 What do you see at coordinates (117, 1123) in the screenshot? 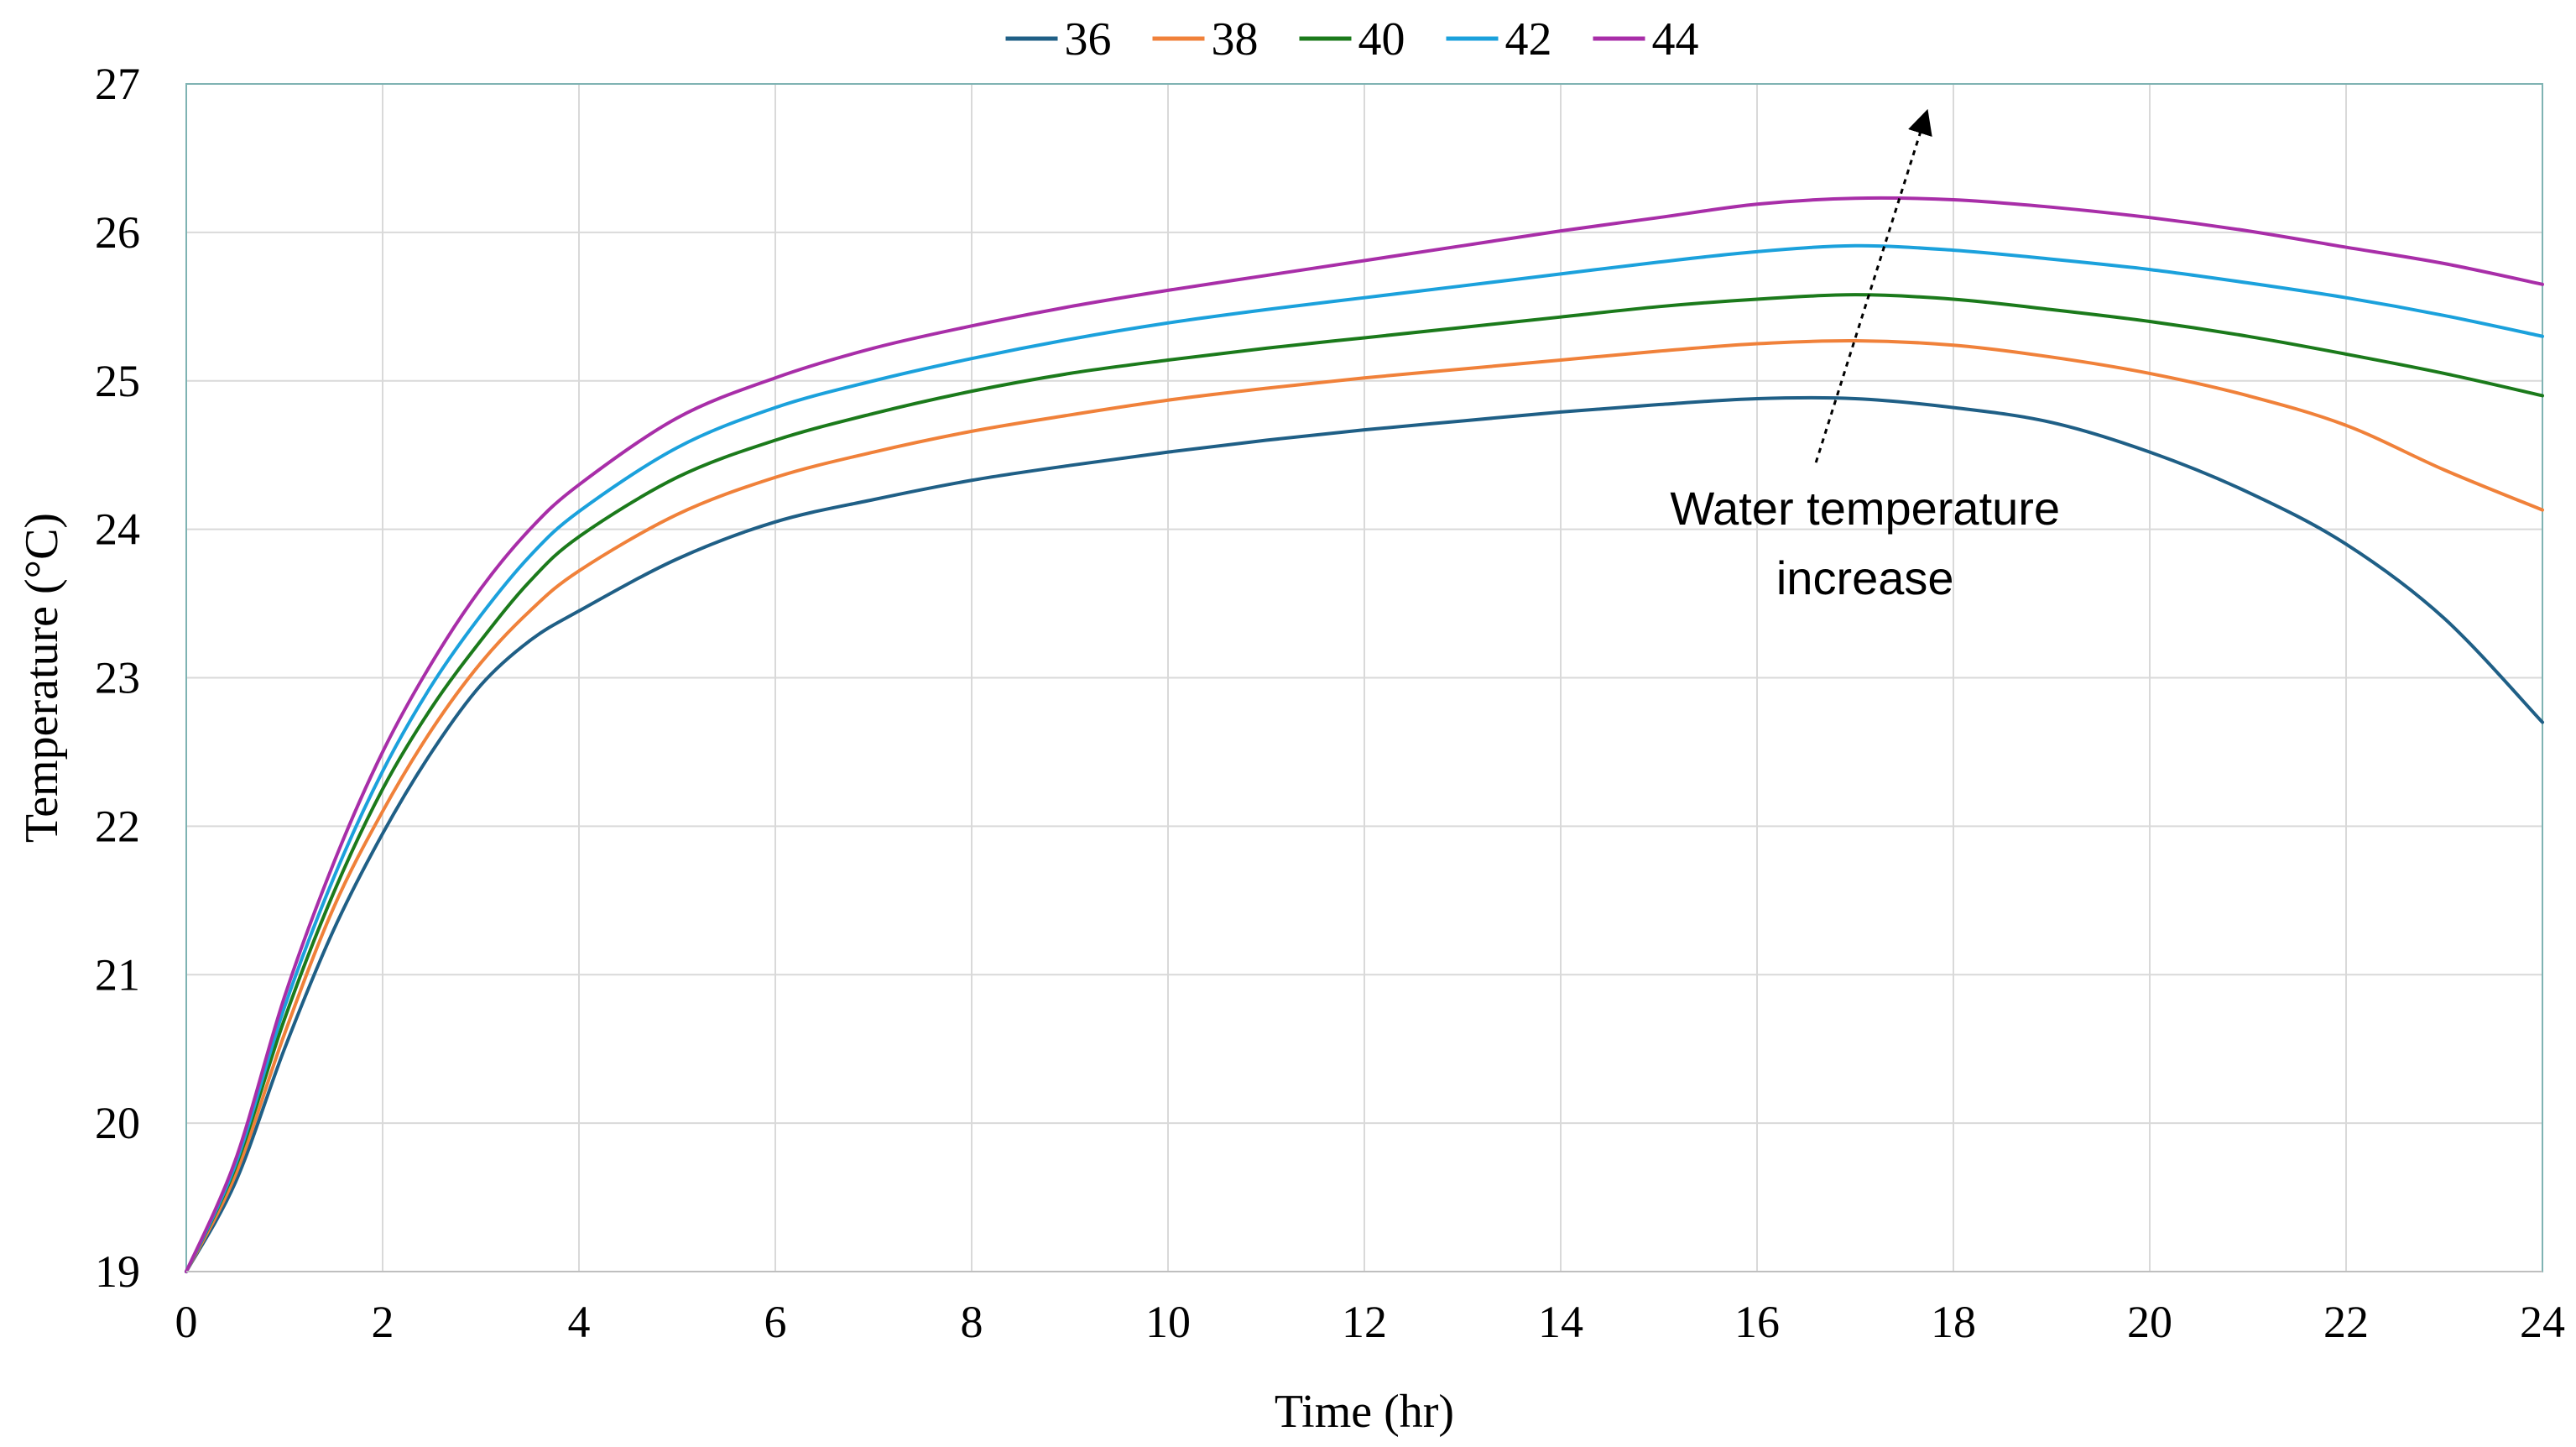
I see `y-tick-label: 20` at bounding box center [117, 1123].